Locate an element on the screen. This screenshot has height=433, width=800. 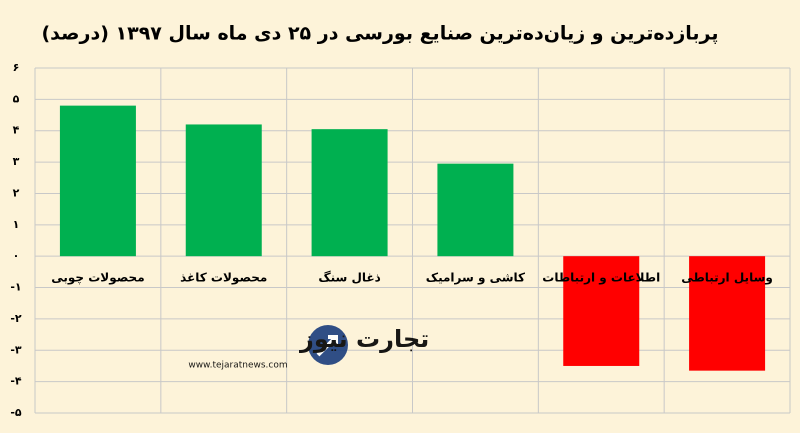
y-tick-label: ۶ is located at coordinates (16, 67).